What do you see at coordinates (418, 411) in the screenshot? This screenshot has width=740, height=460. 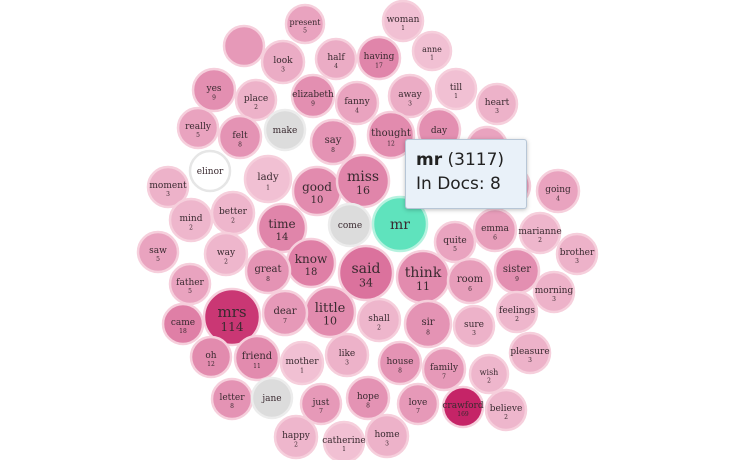 I see `bubble-count-label: 7` at bounding box center [418, 411].